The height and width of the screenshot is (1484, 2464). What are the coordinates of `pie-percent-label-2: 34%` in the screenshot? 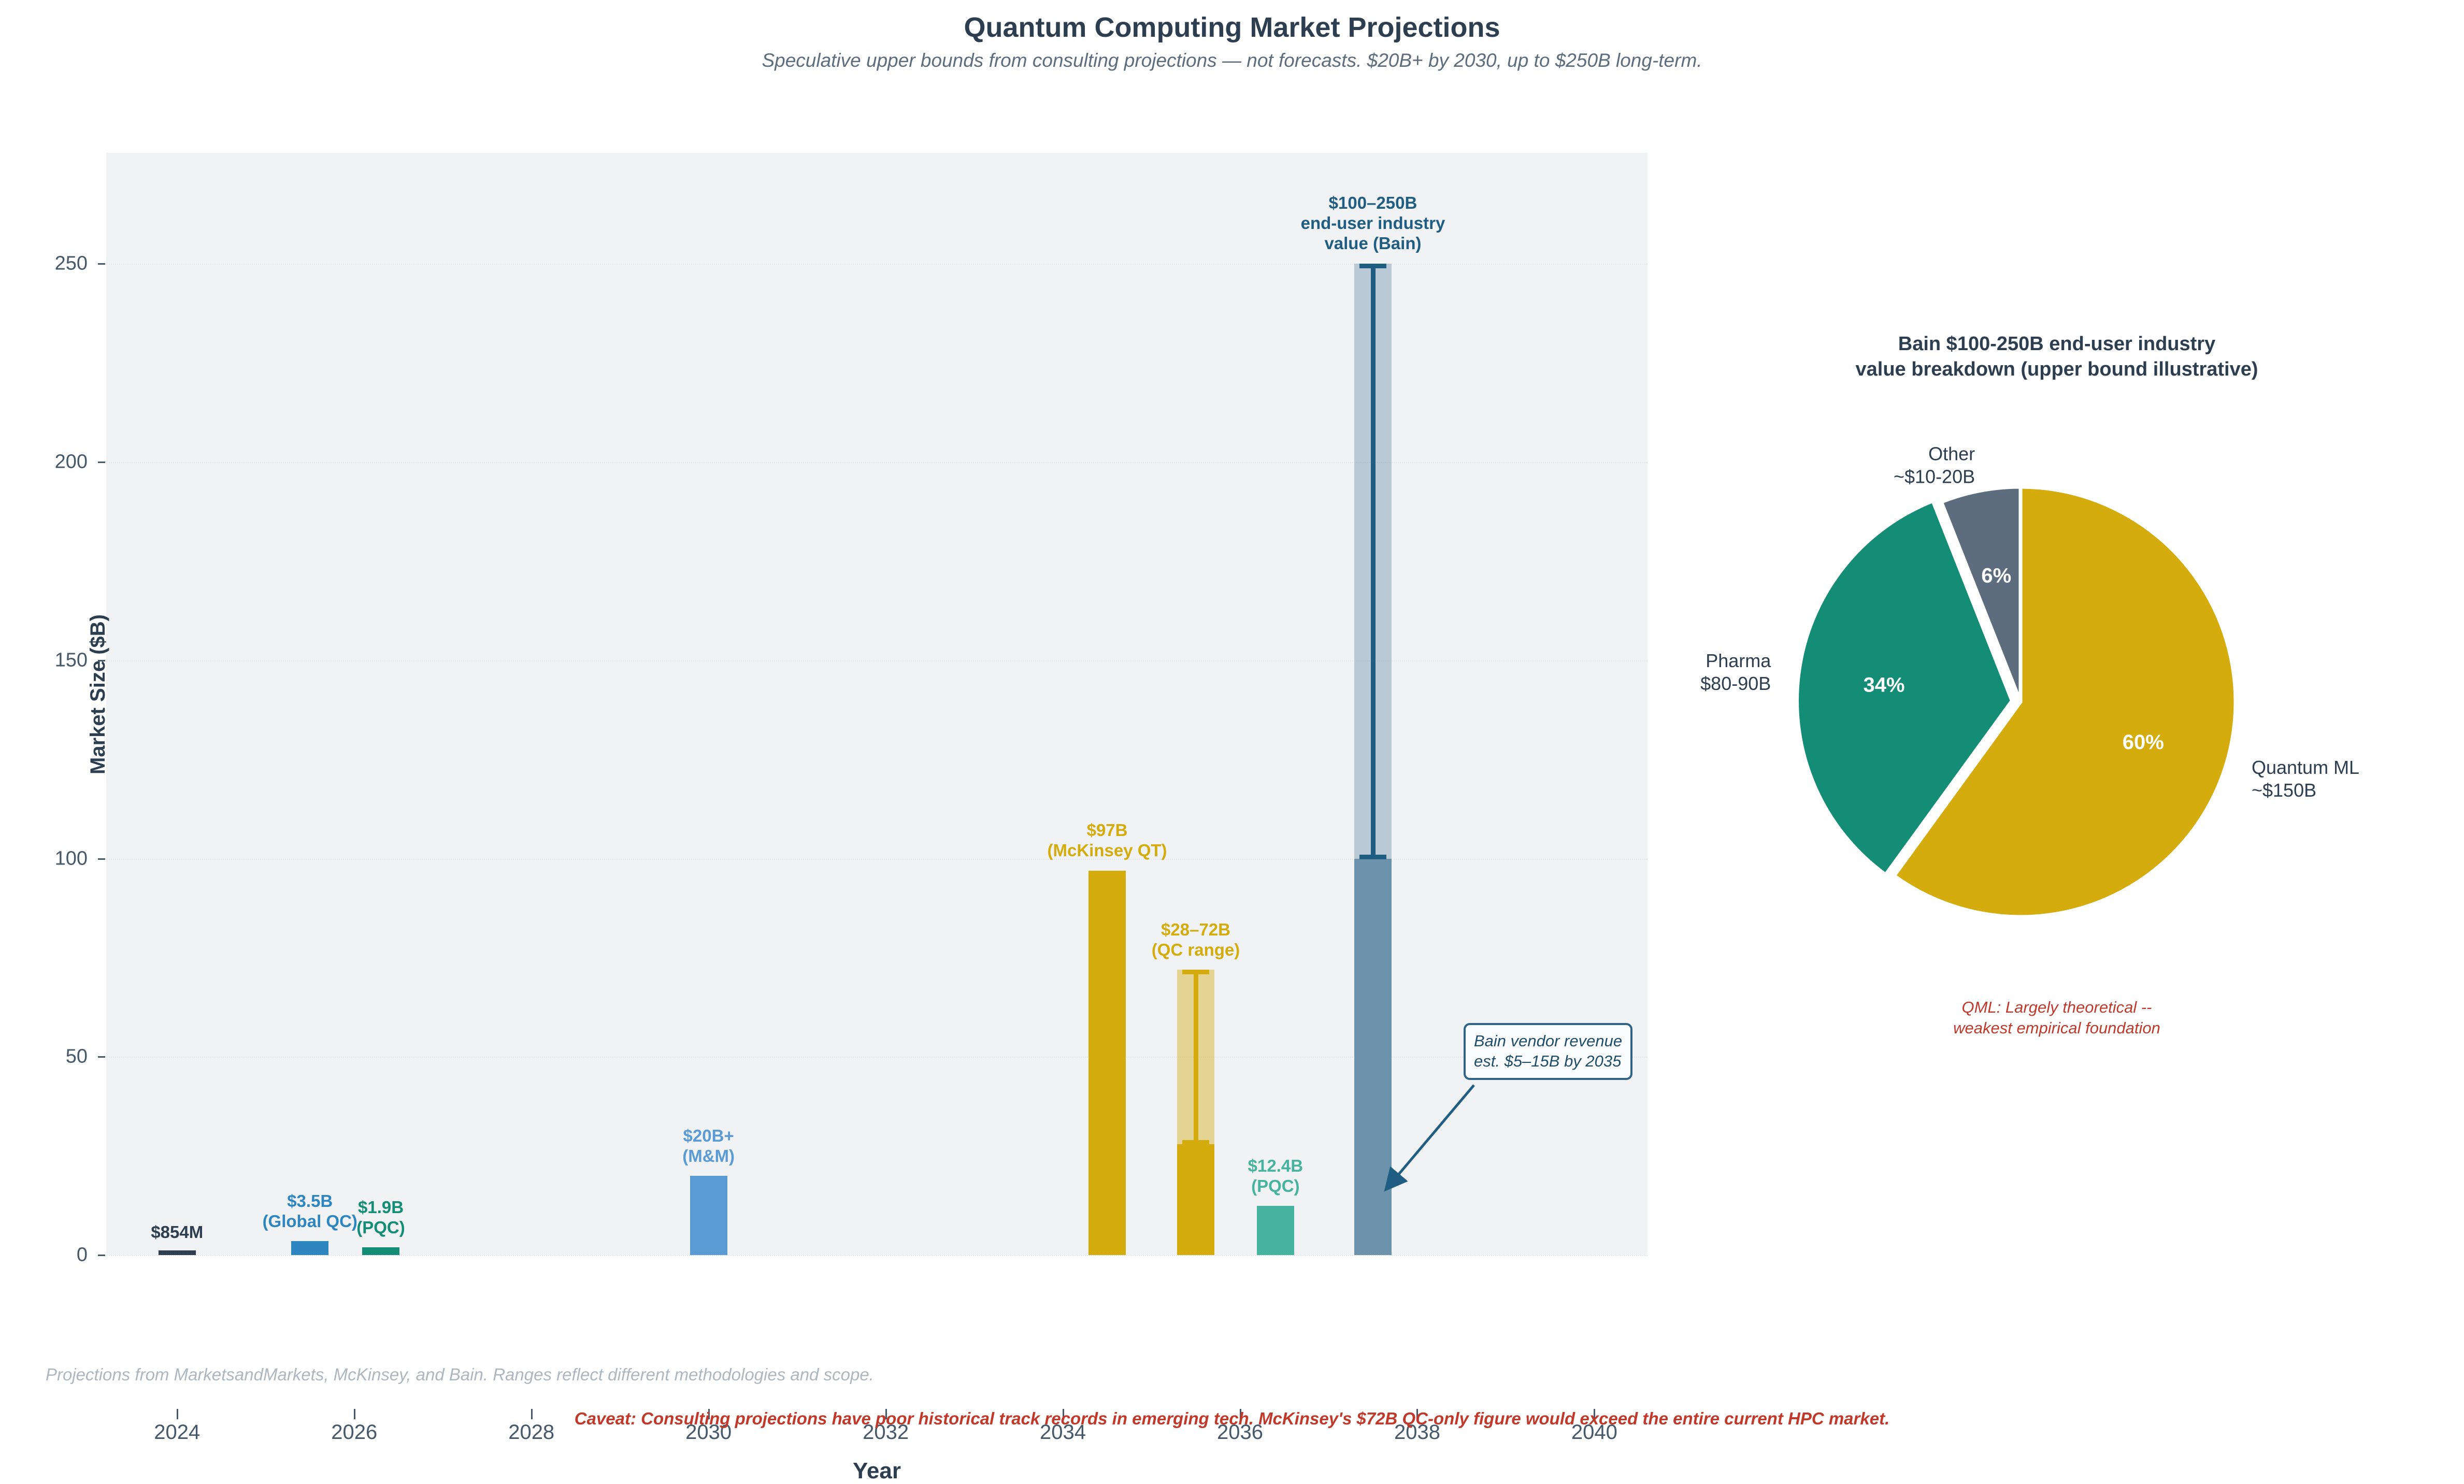 It's located at (1883, 685).